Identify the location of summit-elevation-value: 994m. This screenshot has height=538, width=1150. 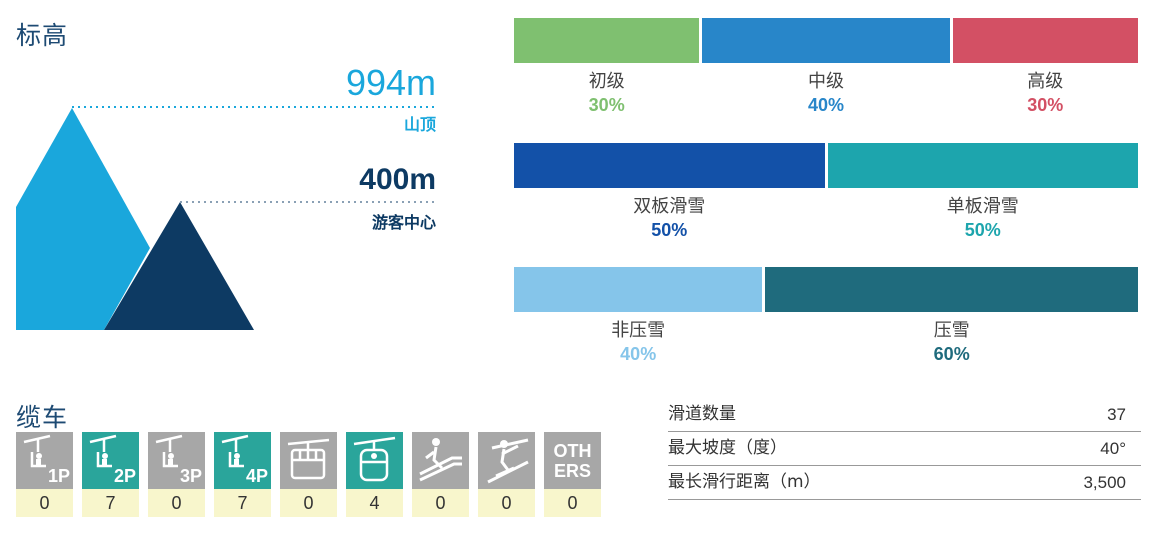
(390, 82).